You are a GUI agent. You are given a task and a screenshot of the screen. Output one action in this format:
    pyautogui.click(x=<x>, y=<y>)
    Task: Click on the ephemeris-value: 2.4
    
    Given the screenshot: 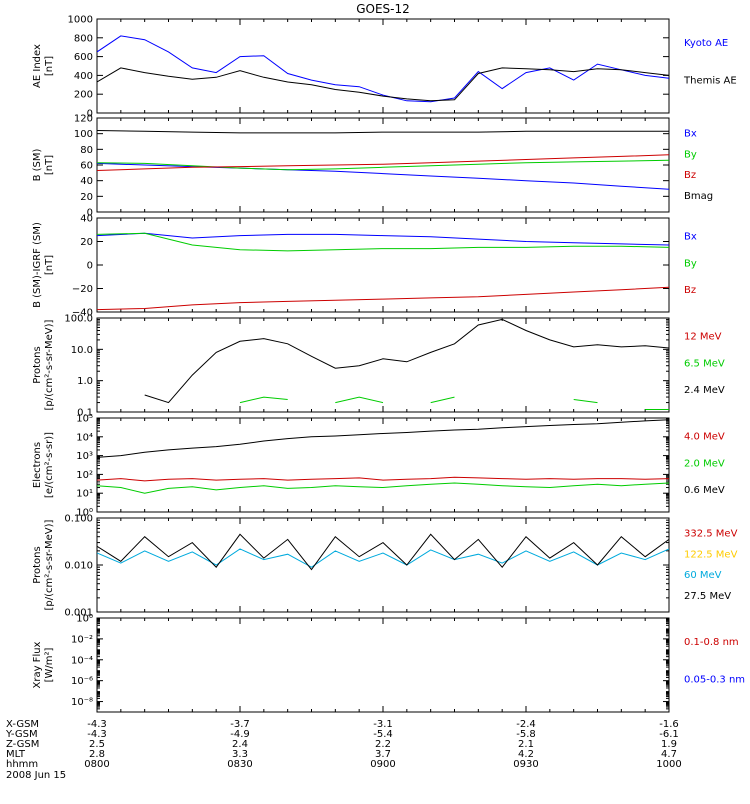 What is the action you would take?
    pyautogui.click(x=240, y=744)
    